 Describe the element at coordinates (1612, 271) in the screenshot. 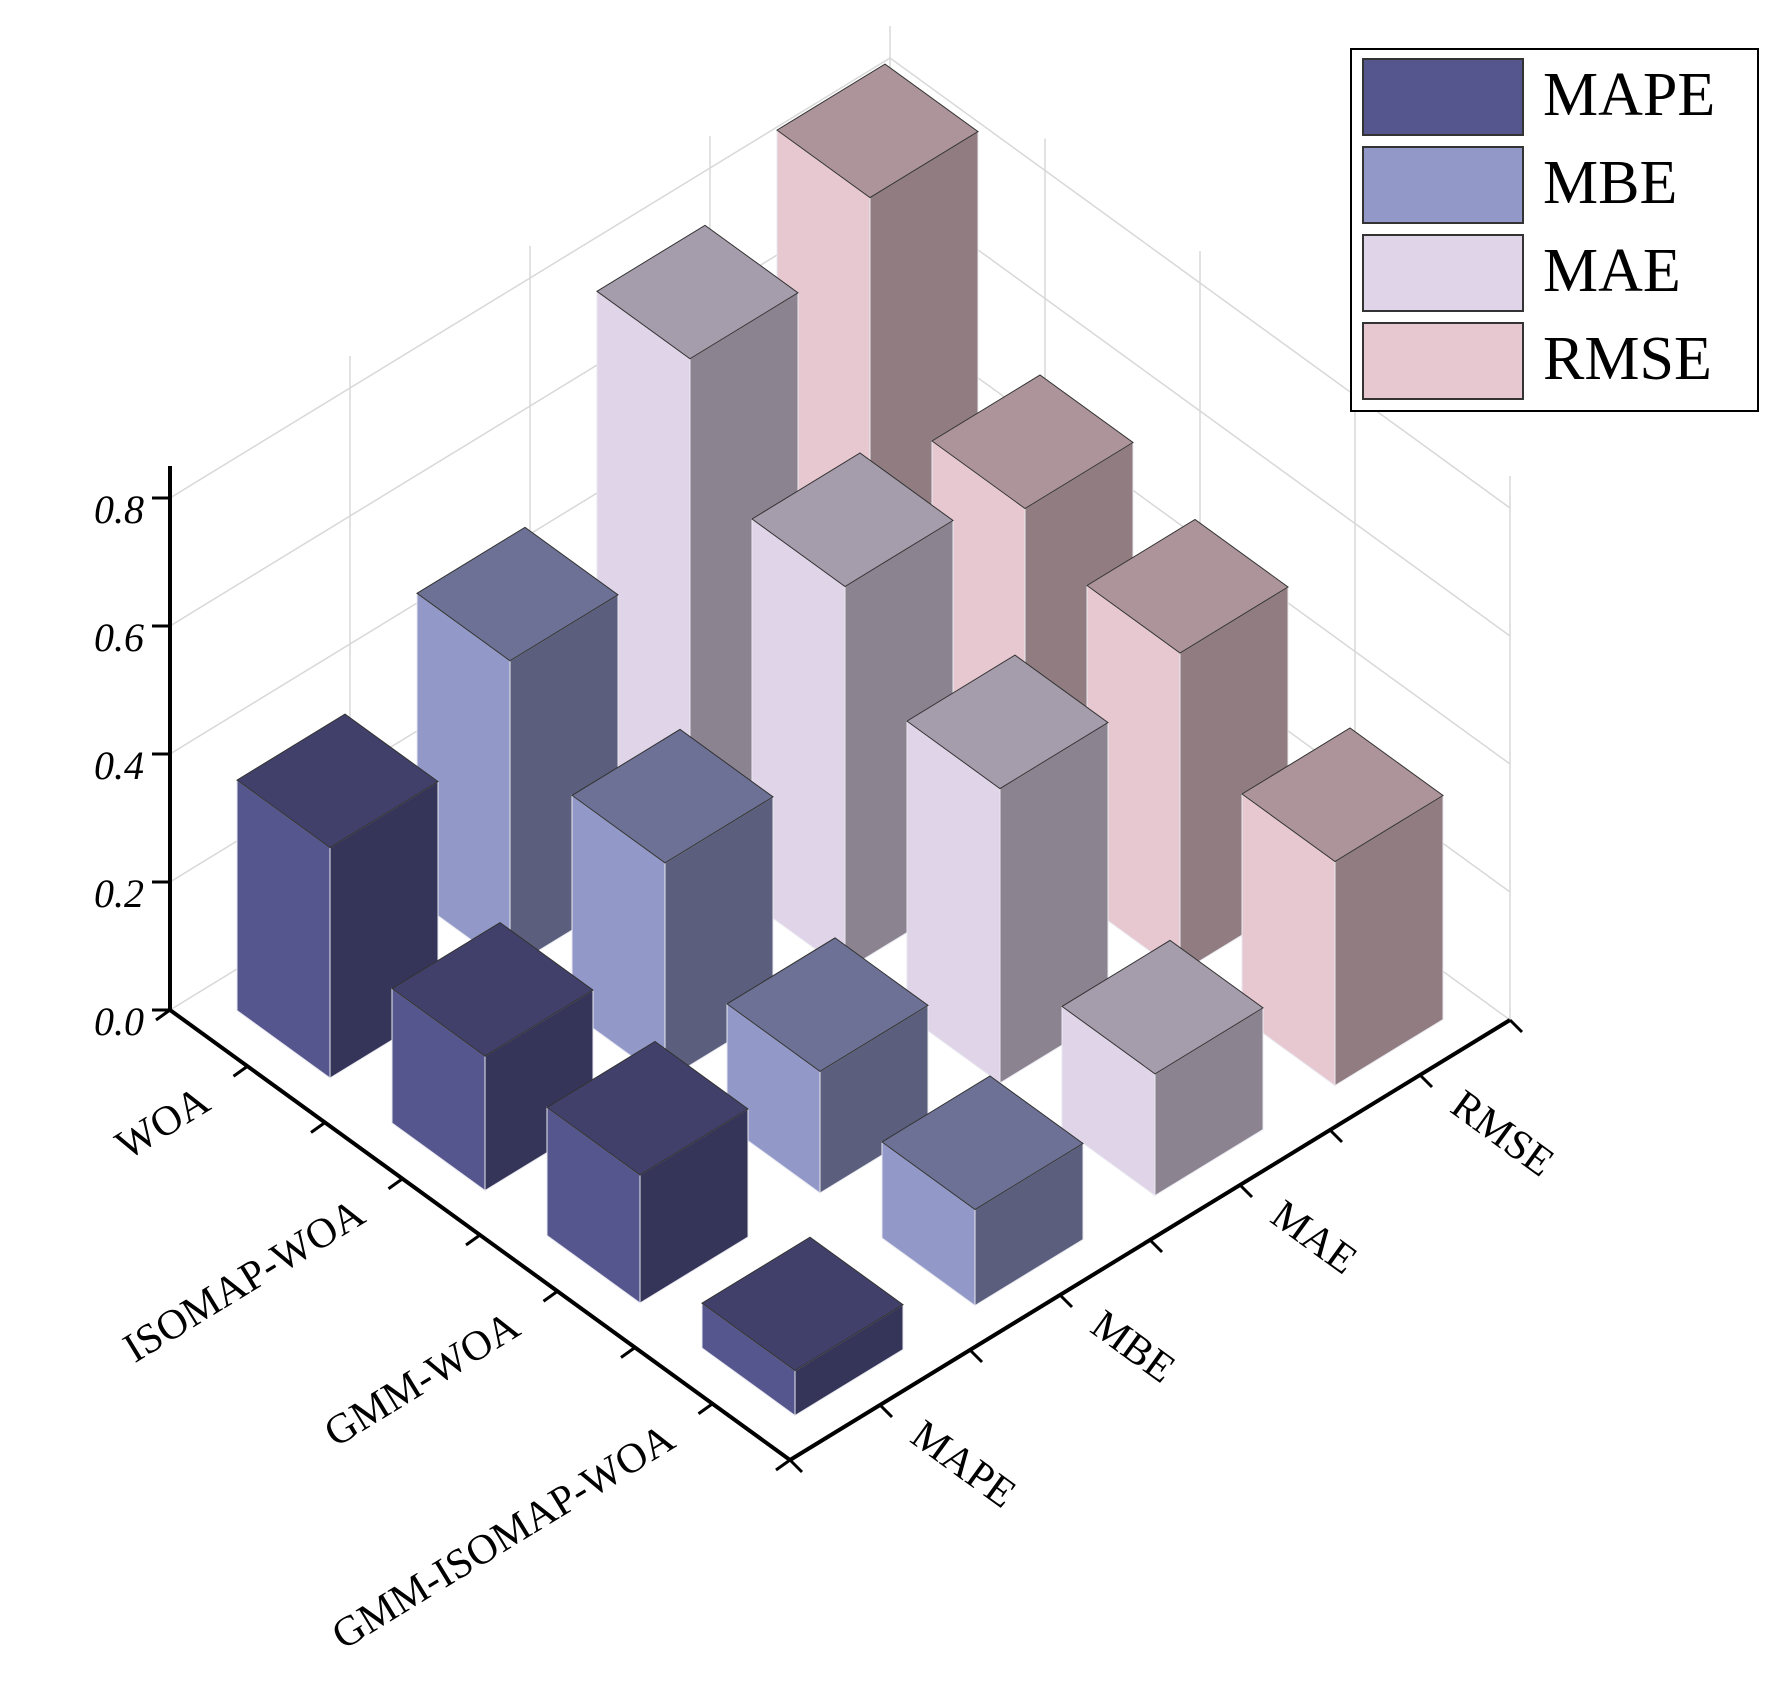

I see `legend-label: MAE` at that location.